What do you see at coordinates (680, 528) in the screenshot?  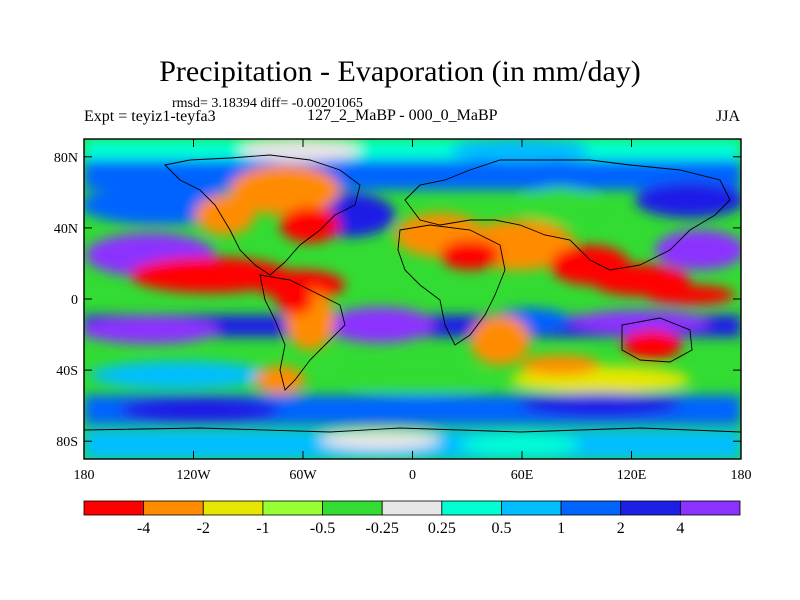 I see `colorbar-label: 4` at bounding box center [680, 528].